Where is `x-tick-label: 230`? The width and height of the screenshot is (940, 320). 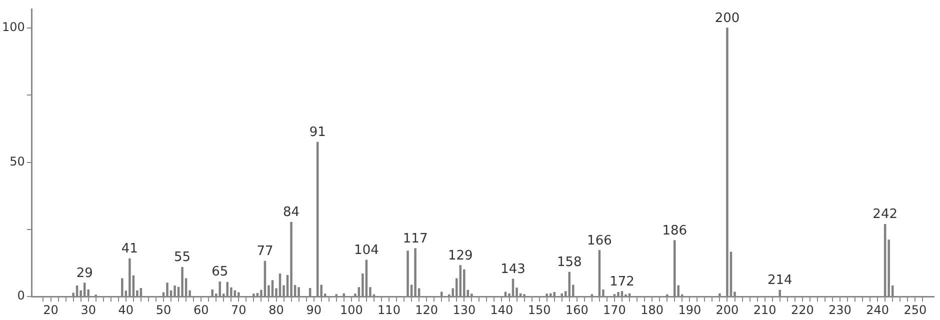
x-tick-label: 230 is located at coordinates (840, 309).